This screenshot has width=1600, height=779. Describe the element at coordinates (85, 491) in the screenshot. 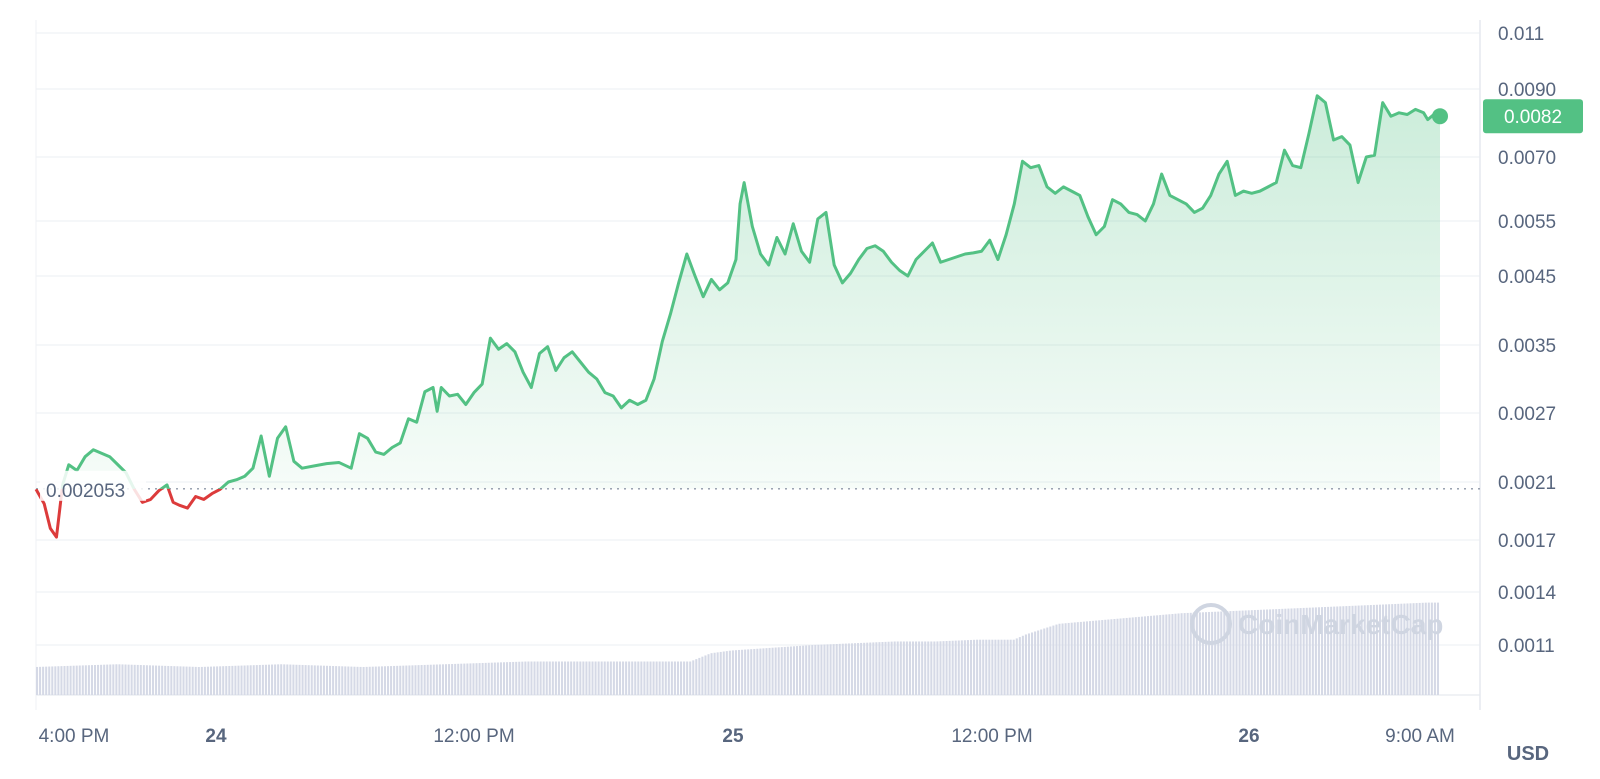

I see `reference-value-label: 0.002053` at that location.